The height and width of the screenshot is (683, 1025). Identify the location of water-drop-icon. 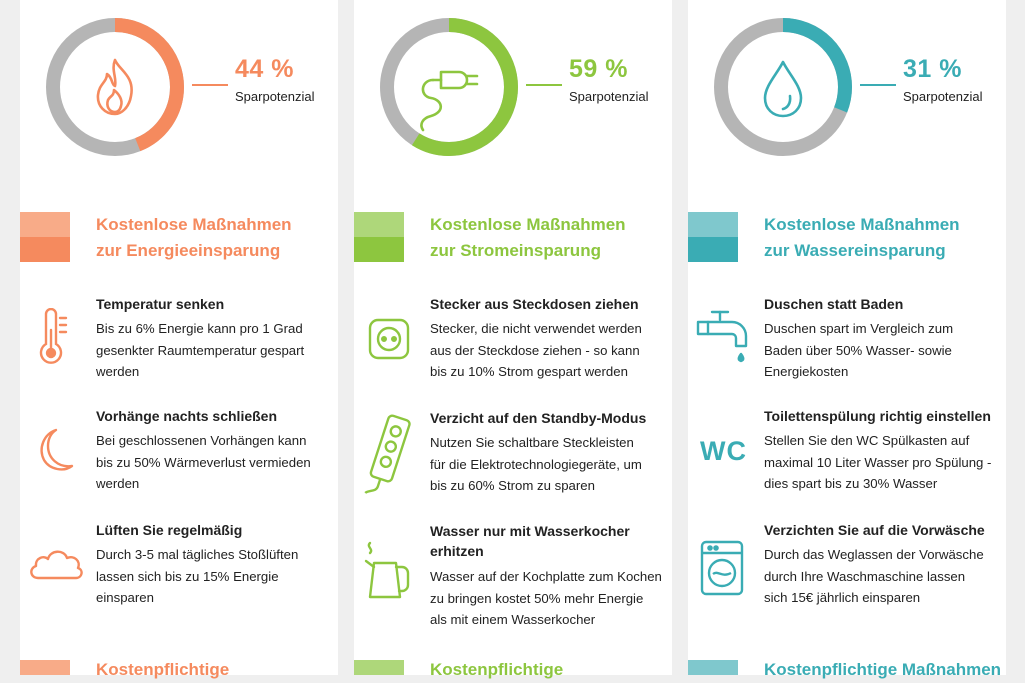
(783, 89).